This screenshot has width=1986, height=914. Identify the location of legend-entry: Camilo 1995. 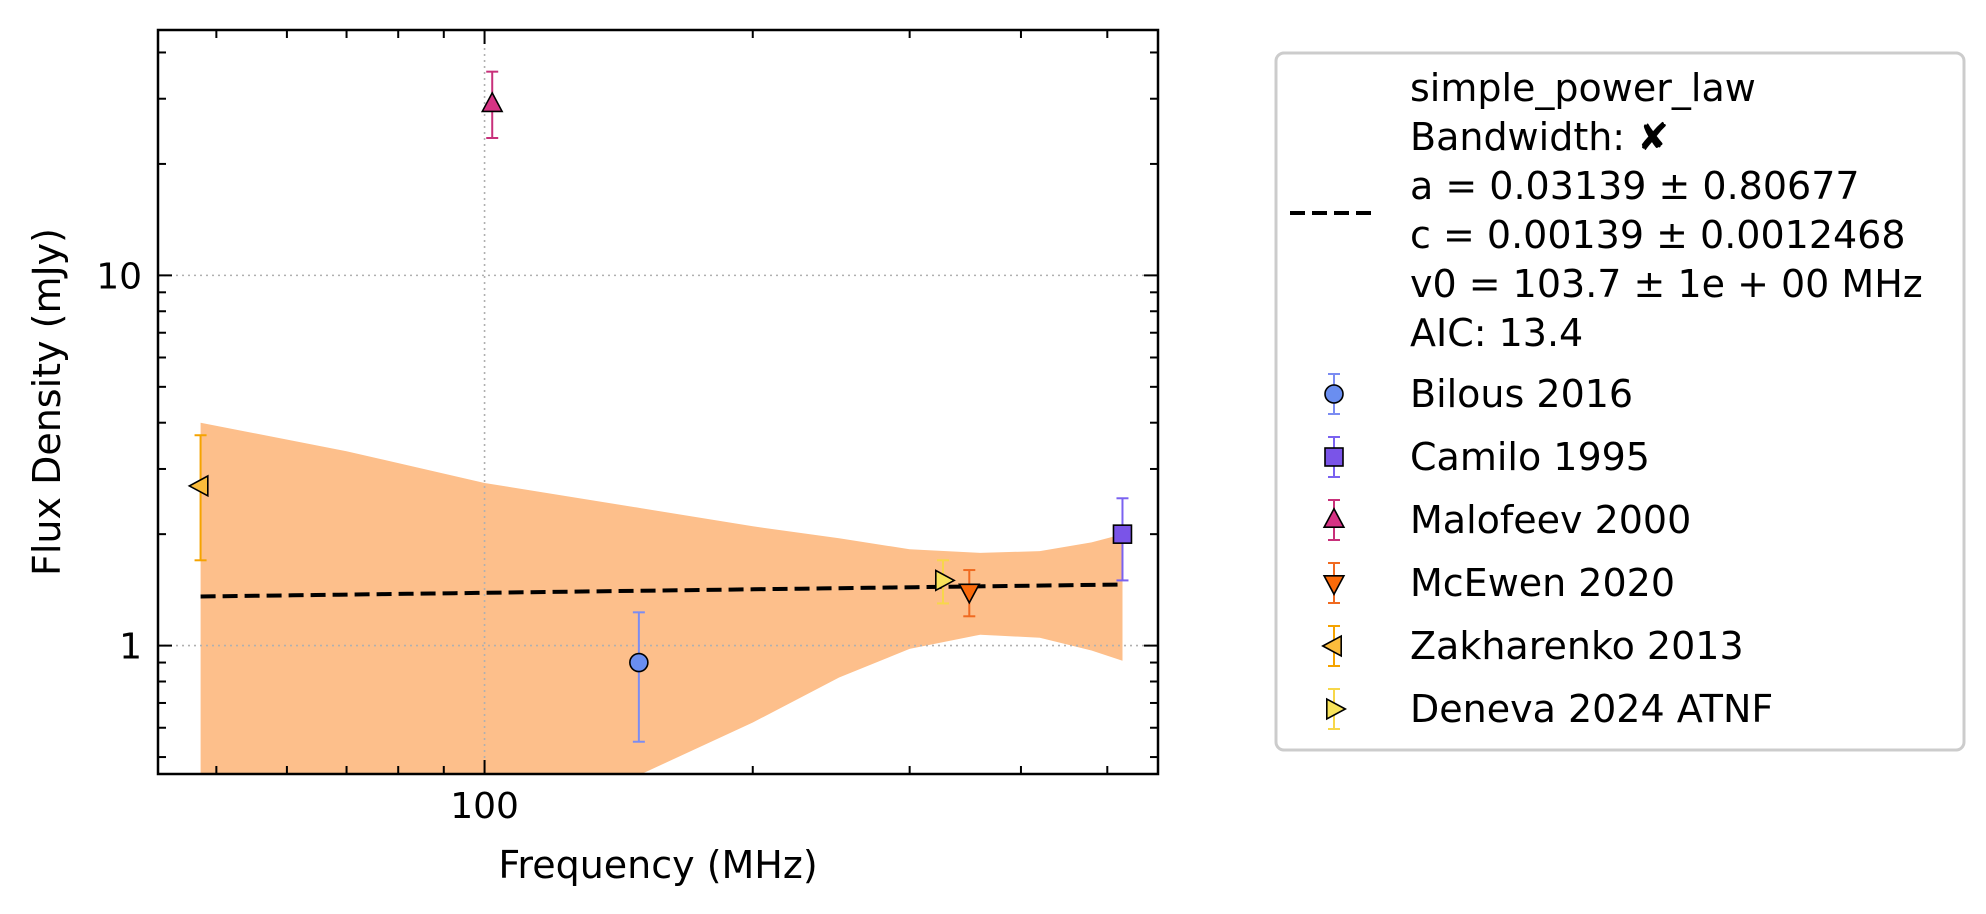
(1487, 457).